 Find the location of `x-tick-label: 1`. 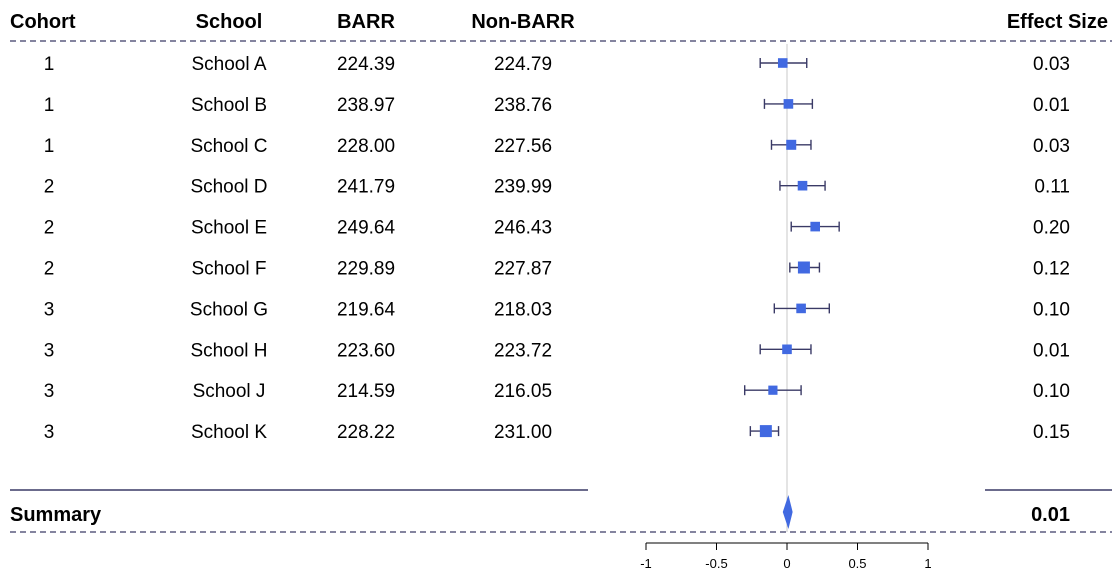

x-tick-label: 1 is located at coordinates (927, 563).